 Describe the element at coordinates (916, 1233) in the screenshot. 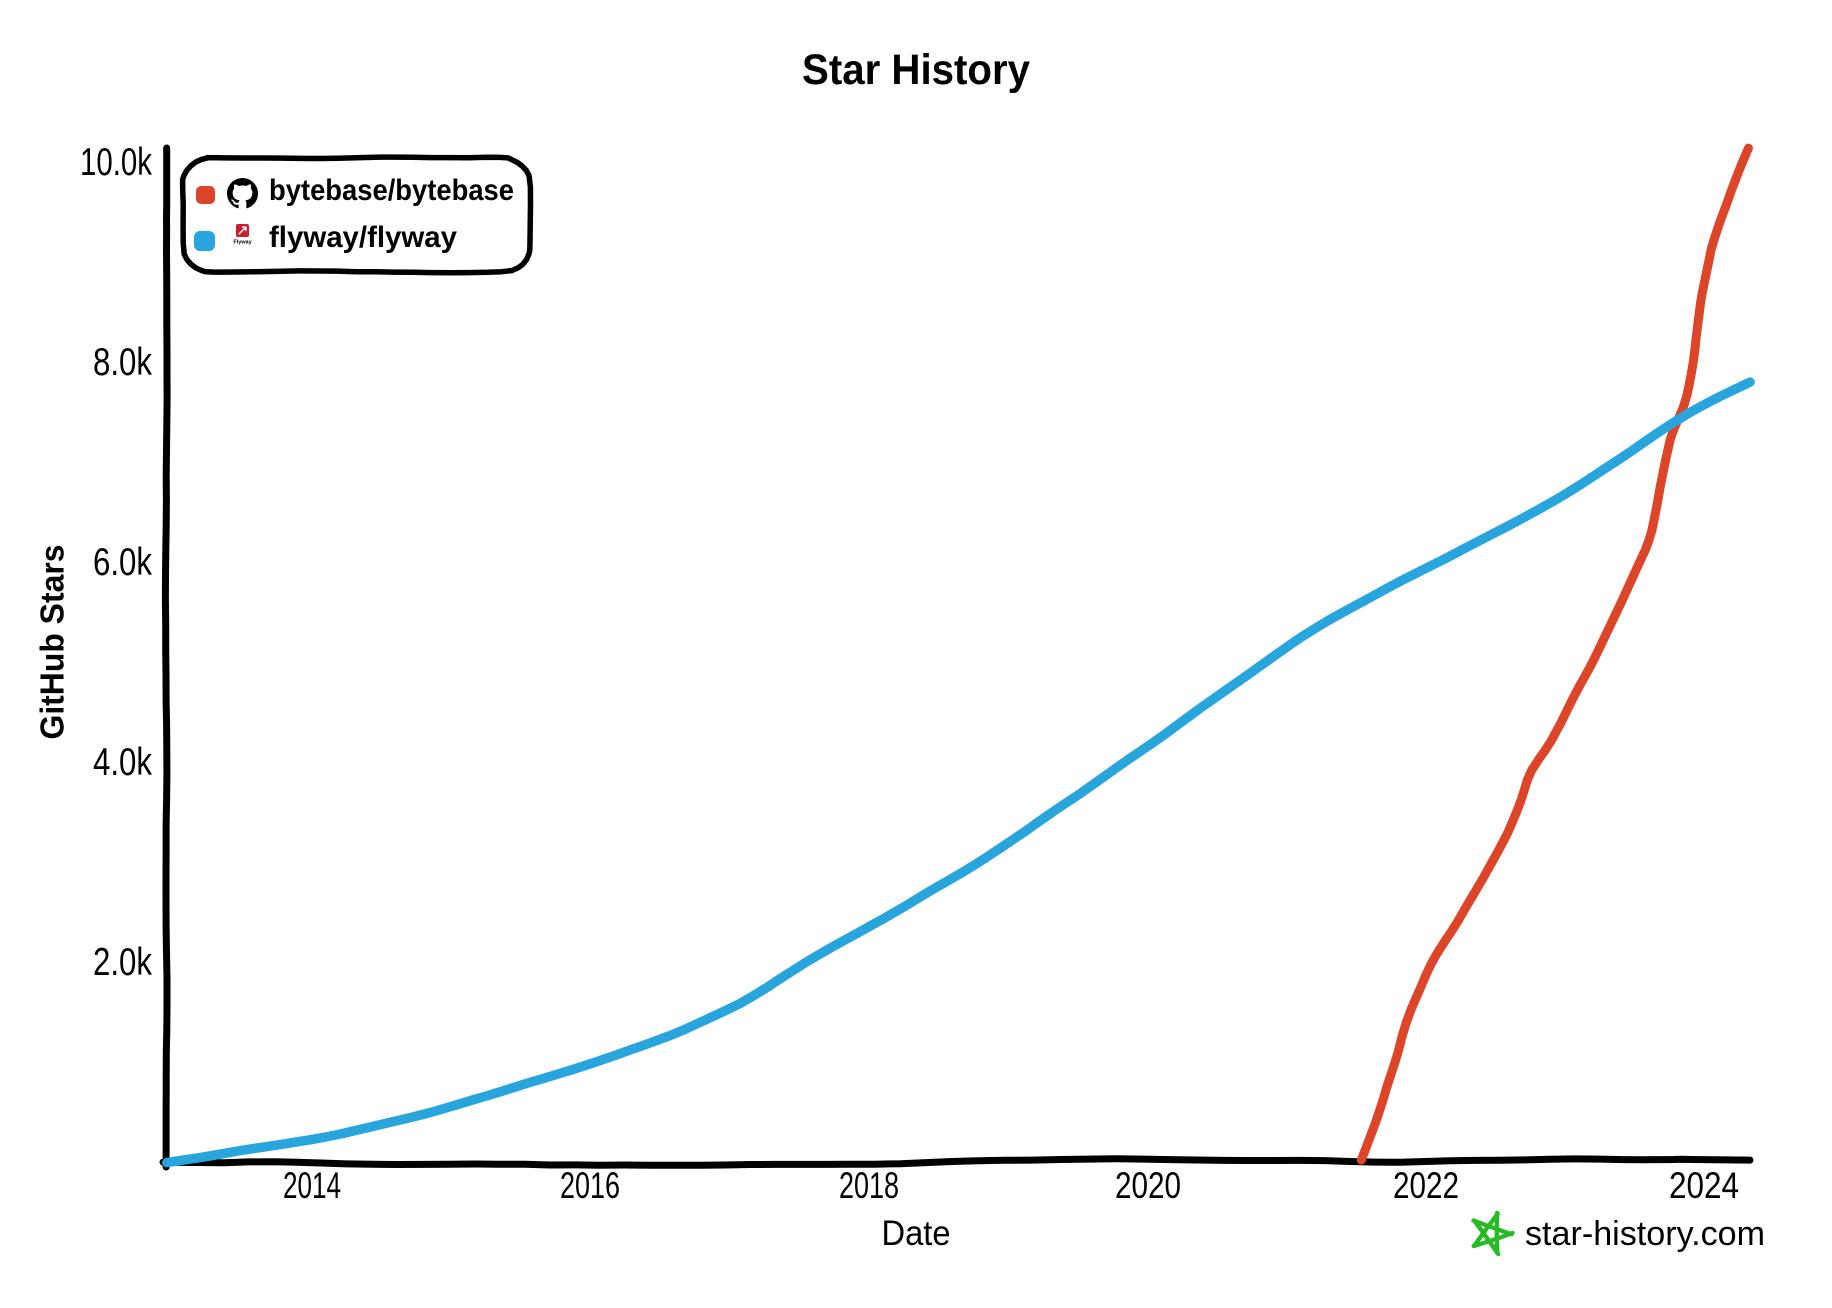

I see `svg-text: Date` at that location.